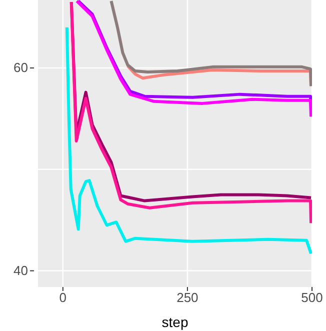  What do you see at coordinates (187, 298) in the screenshot?
I see `x-tick-label: 250` at bounding box center [187, 298].